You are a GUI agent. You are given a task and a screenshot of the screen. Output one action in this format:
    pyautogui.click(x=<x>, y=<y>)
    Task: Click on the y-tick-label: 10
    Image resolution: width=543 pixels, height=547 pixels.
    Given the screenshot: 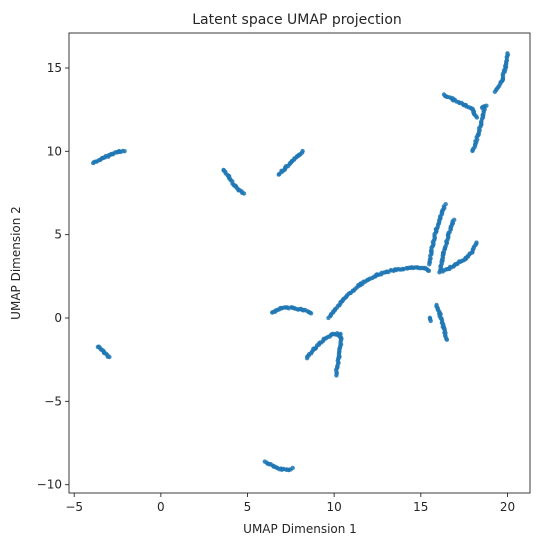 What is the action you would take?
    pyautogui.click(x=54, y=151)
    